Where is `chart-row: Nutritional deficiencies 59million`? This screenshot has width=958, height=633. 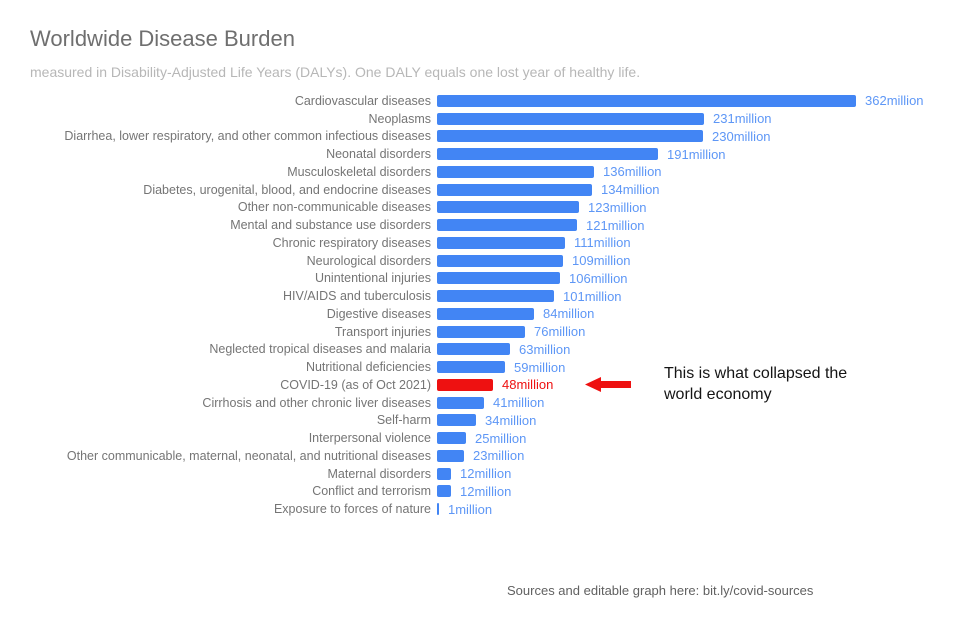
chart-row: Nutritional deficiencies 59million is located at coordinates (485, 367).